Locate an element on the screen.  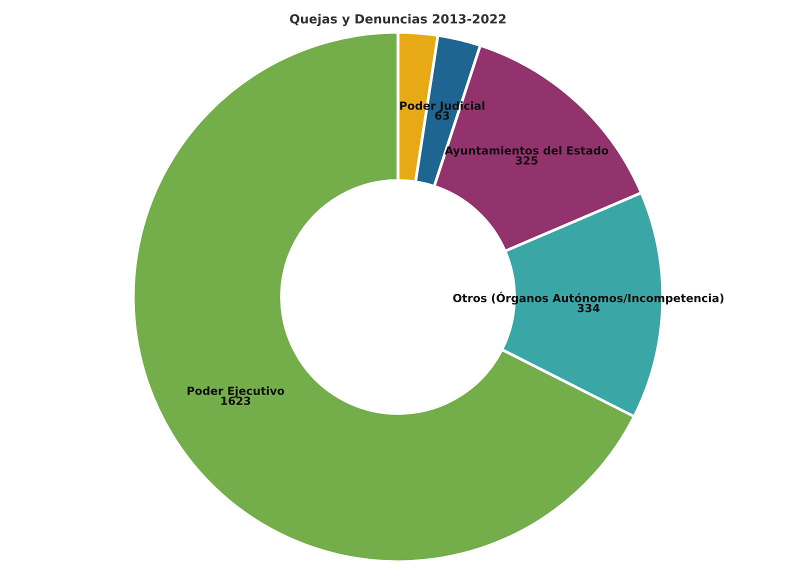
data-label: 334 is located at coordinates (589, 308).